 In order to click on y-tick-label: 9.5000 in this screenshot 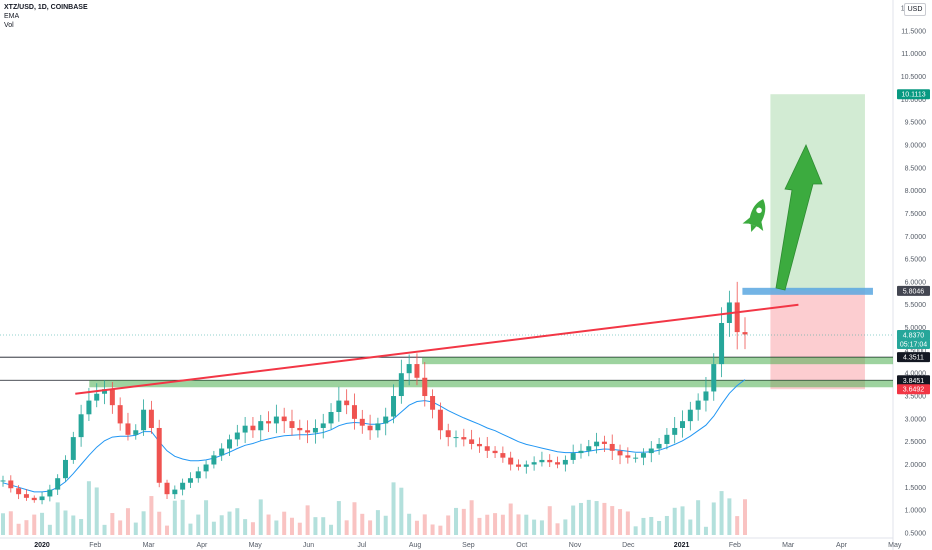, I will do `click(916, 123)`.